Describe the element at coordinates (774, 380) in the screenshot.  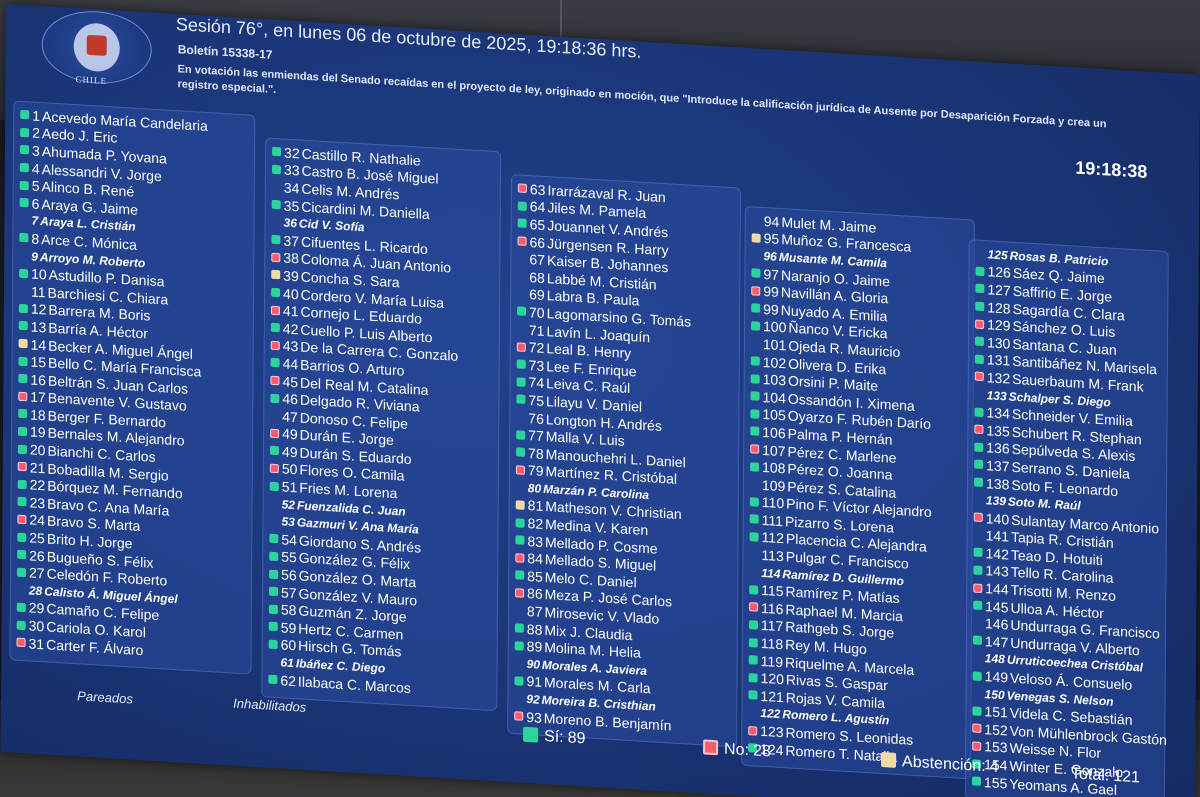
I see `deputy-number: 103` at that location.